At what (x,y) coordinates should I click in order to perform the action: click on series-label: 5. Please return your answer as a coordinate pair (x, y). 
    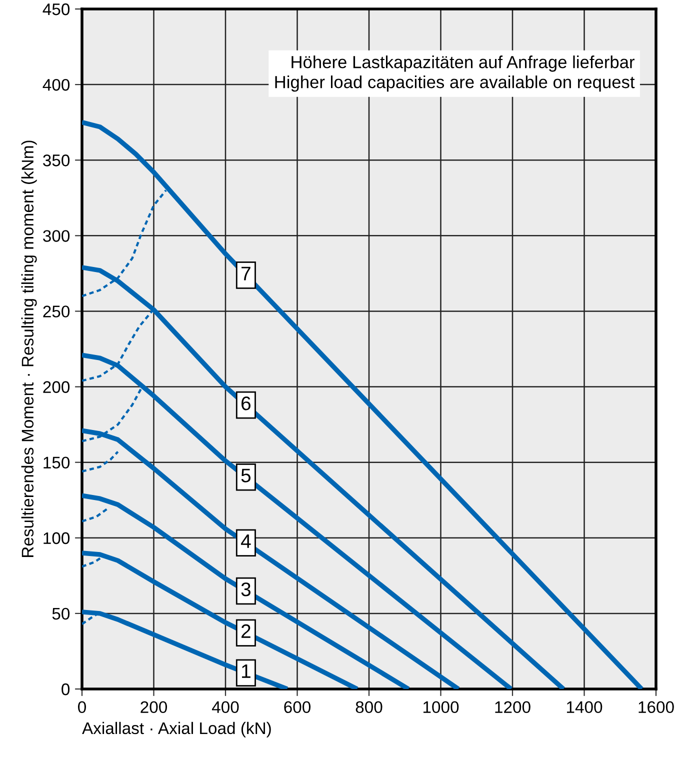
    Looking at the image, I should click on (246, 475).